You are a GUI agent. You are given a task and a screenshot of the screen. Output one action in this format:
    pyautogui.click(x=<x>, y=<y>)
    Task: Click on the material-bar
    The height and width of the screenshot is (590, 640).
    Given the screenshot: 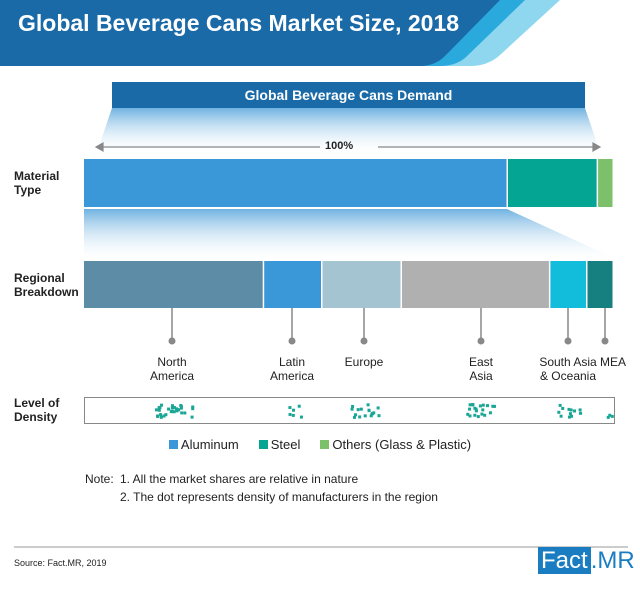 What is the action you would take?
    pyautogui.click(x=348, y=183)
    